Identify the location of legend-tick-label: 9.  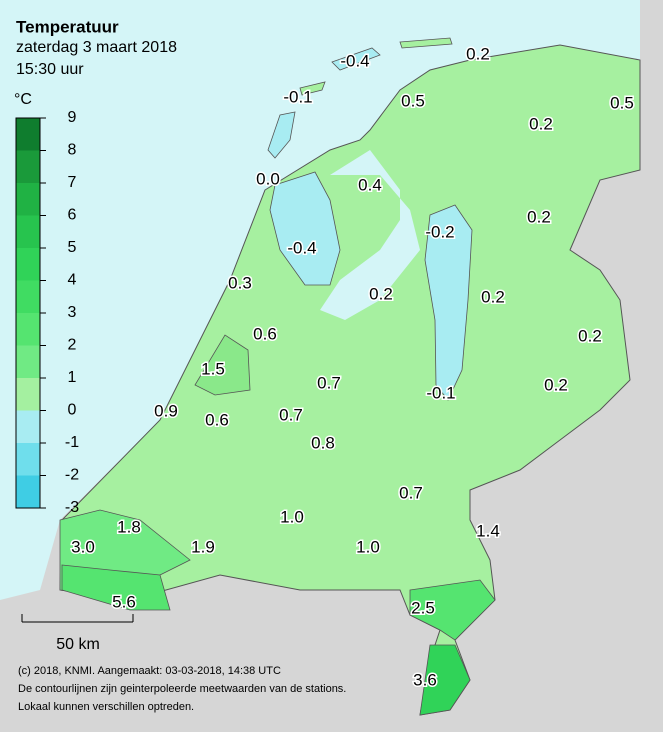
(72, 117).